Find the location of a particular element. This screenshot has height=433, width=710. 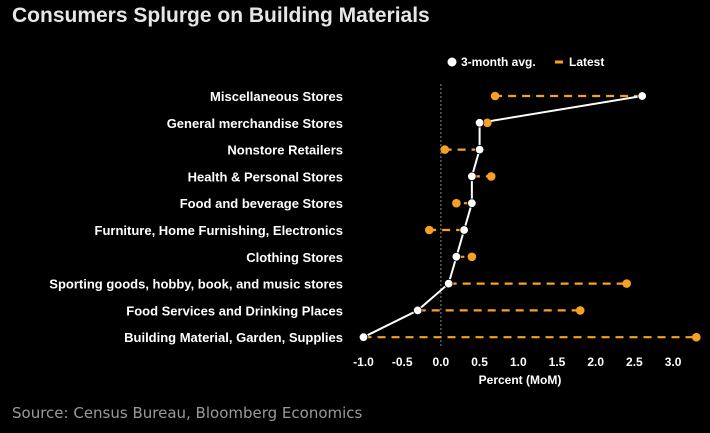

x-axis-label: Percent (MoM) is located at coordinates (520, 380).